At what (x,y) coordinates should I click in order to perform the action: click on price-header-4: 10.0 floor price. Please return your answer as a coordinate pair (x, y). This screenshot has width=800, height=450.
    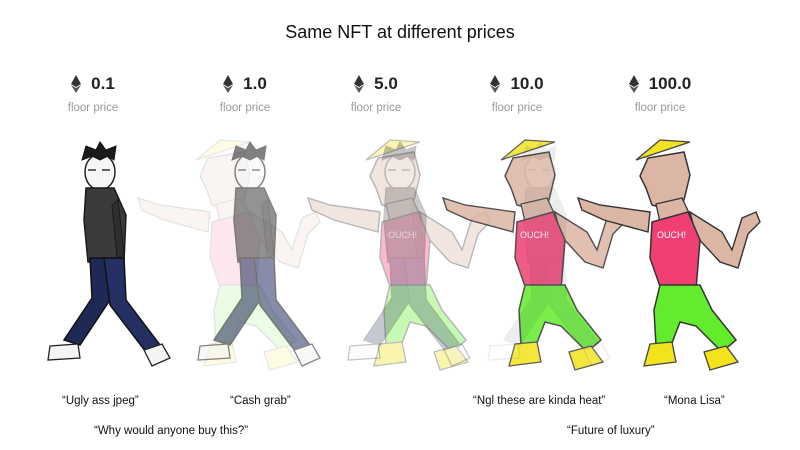
    Looking at the image, I should click on (517, 93).